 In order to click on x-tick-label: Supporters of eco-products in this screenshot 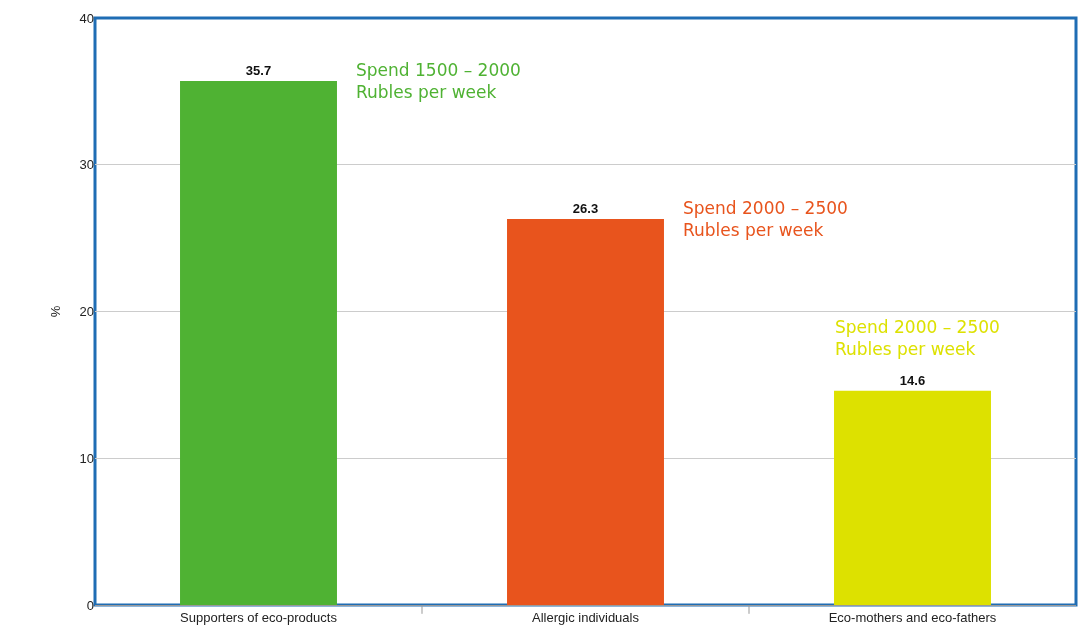, I will do `click(259, 617)`.